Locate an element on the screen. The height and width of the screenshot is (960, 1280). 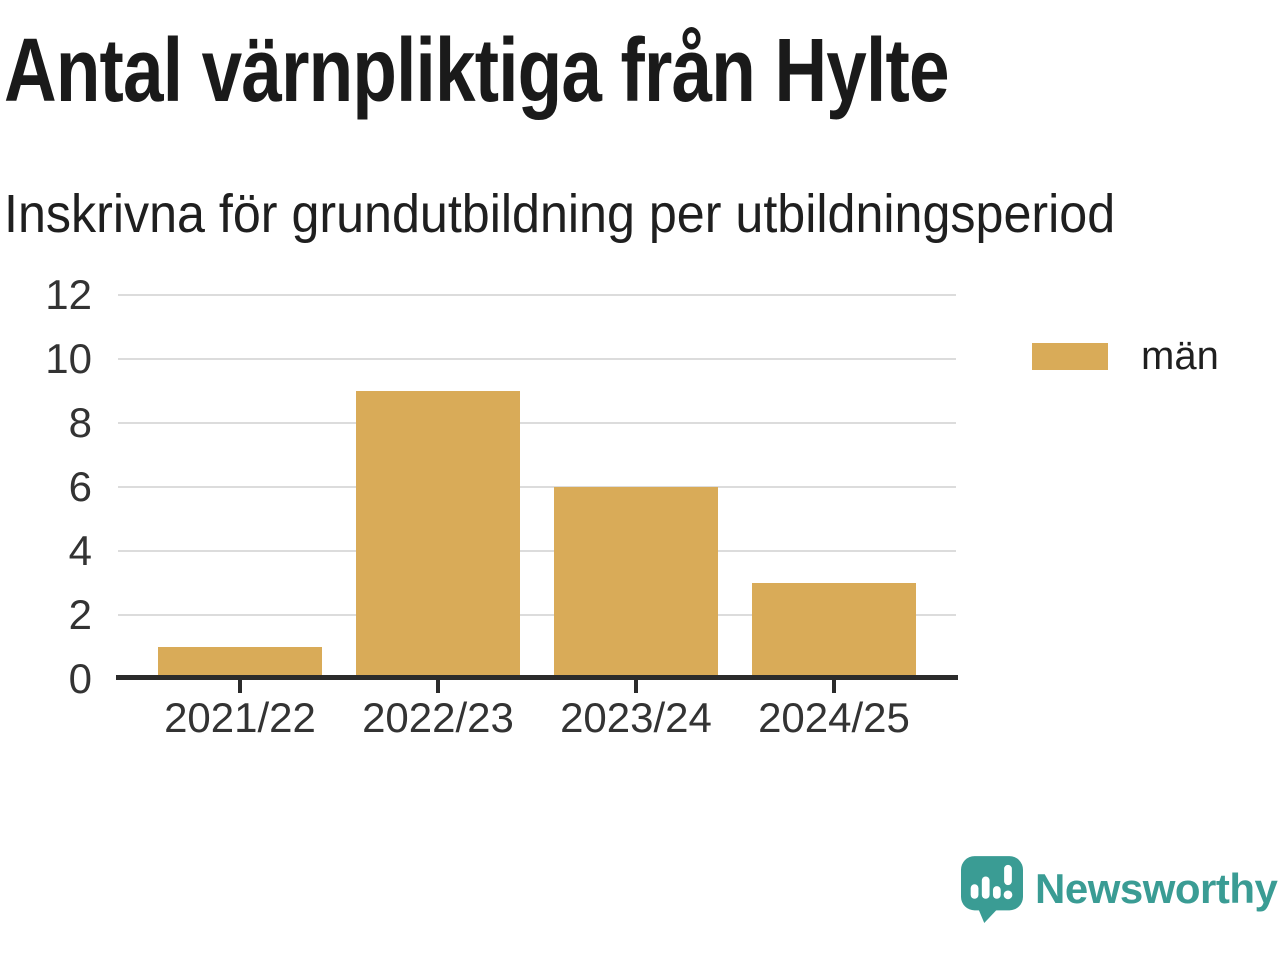
y-axis-tick-label: 8 is located at coordinates (80, 422).